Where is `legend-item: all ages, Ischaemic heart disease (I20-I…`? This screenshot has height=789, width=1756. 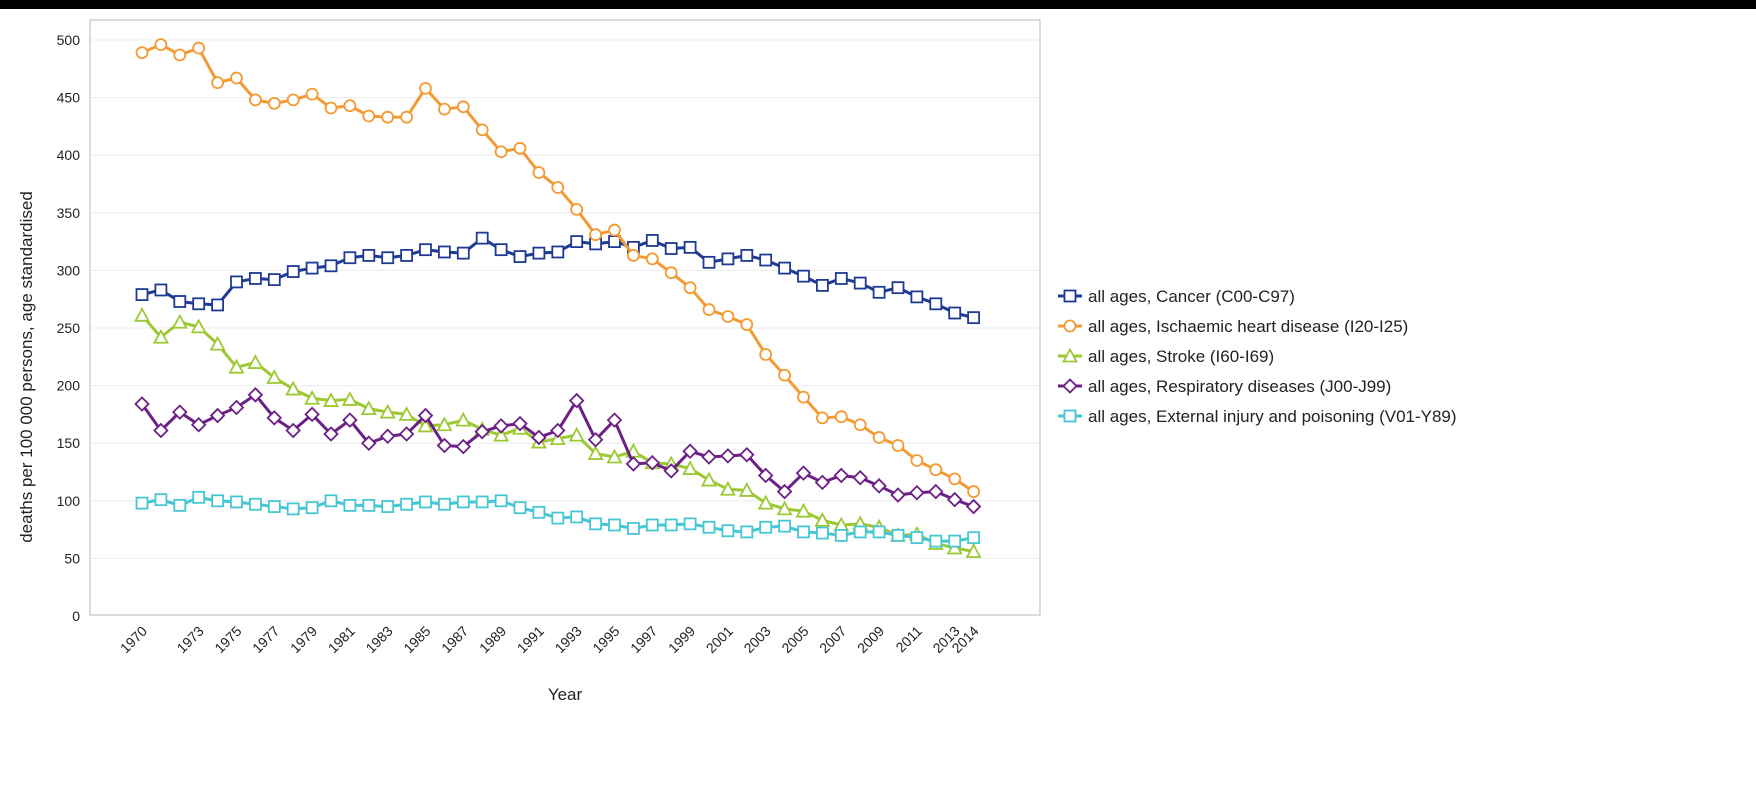
legend-item: all ages, Ischaemic heart disease (I20-I… is located at coordinates (1233, 326).